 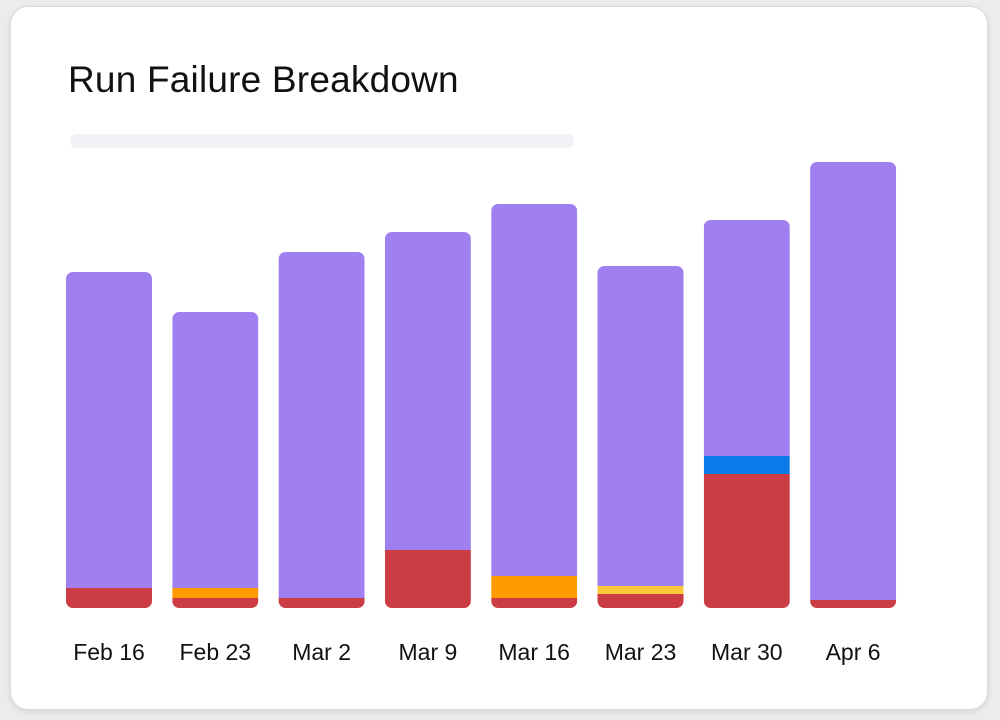 What do you see at coordinates (263, 79) in the screenshot?
I see `chart-title: Run Failure Breakdown` at bounding box center [263, 79].